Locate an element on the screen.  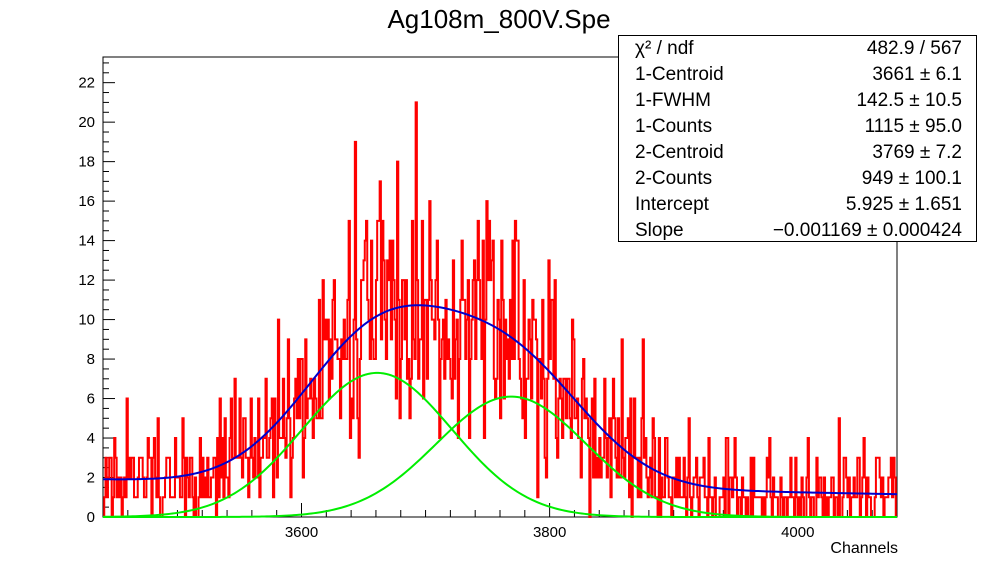
y-tick-label: 6 is located at coordinates (91, 399).